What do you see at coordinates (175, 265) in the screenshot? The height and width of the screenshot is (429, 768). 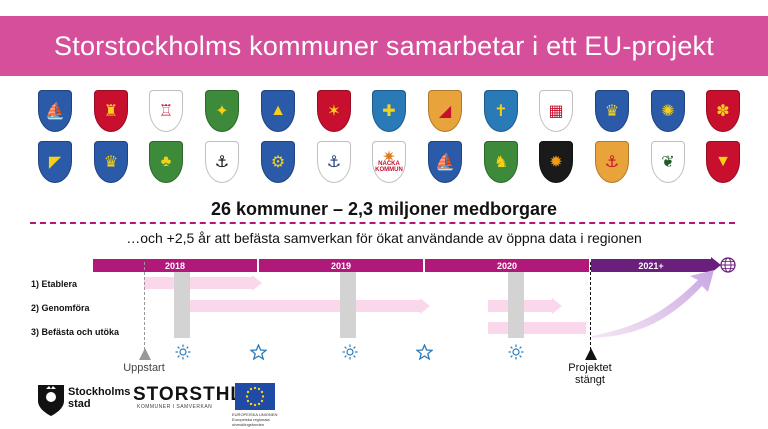 I see `year-bar-2018: 2018` at bounding box center [175, 265].